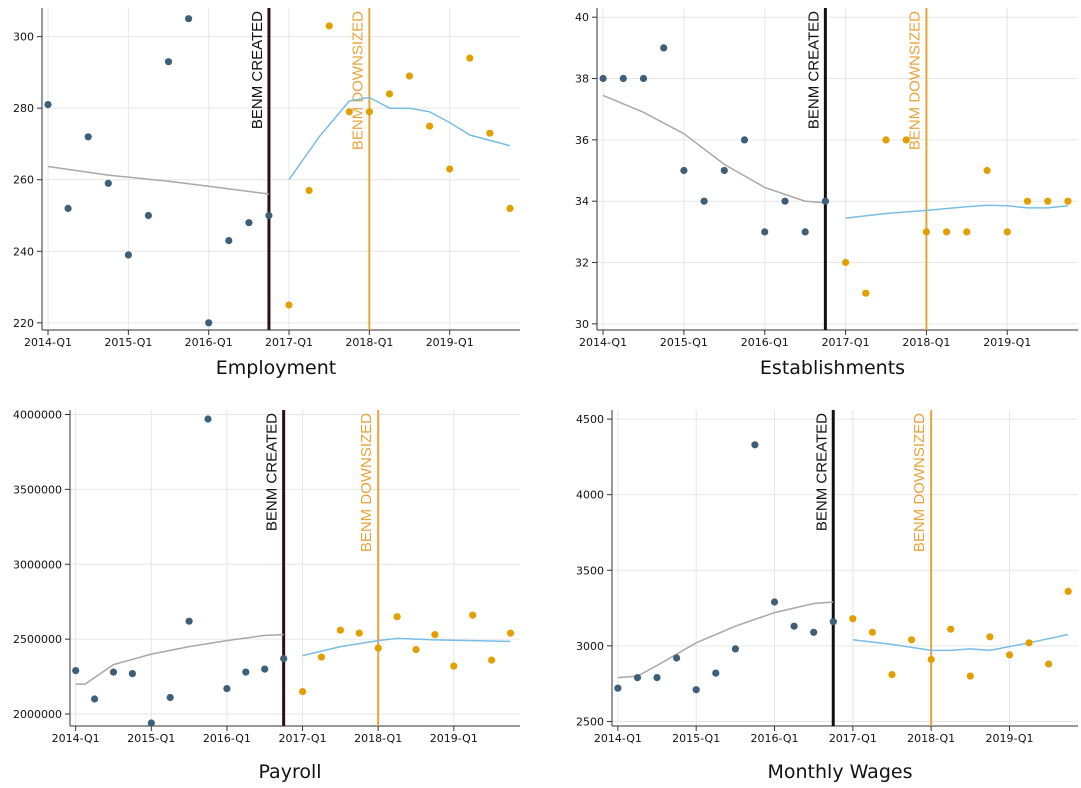 The width and height of the screenshot is (1081, 788). What do you see at coordinates (582, 17) in the screenshot?
I see `y-tick-label: 40` at bounding box center [582, 17].